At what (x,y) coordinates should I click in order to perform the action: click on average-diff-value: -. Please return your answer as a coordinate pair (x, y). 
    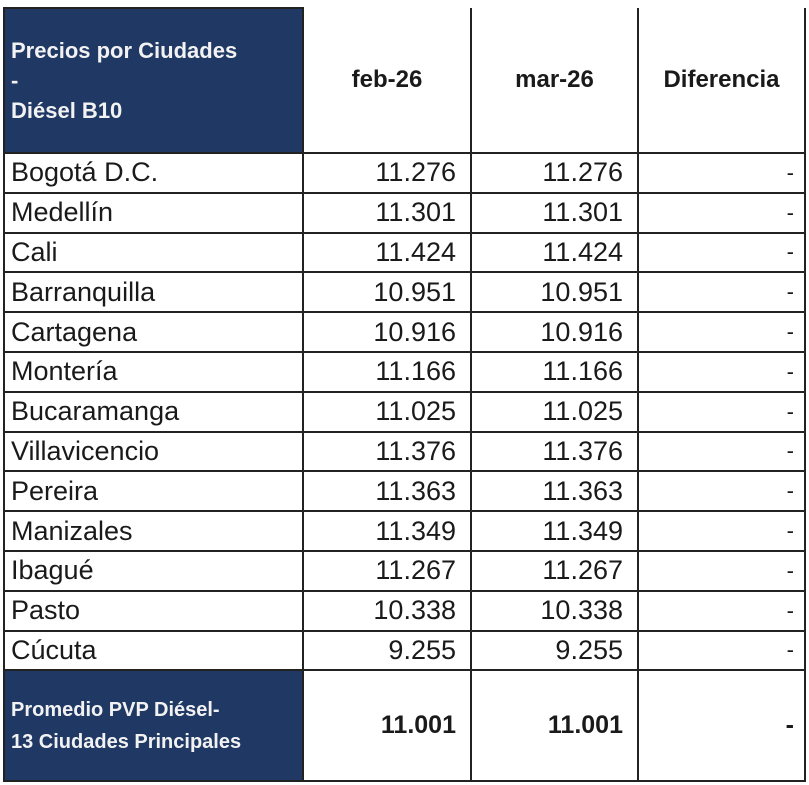
    Looking at the image, I should click on (721, 726).